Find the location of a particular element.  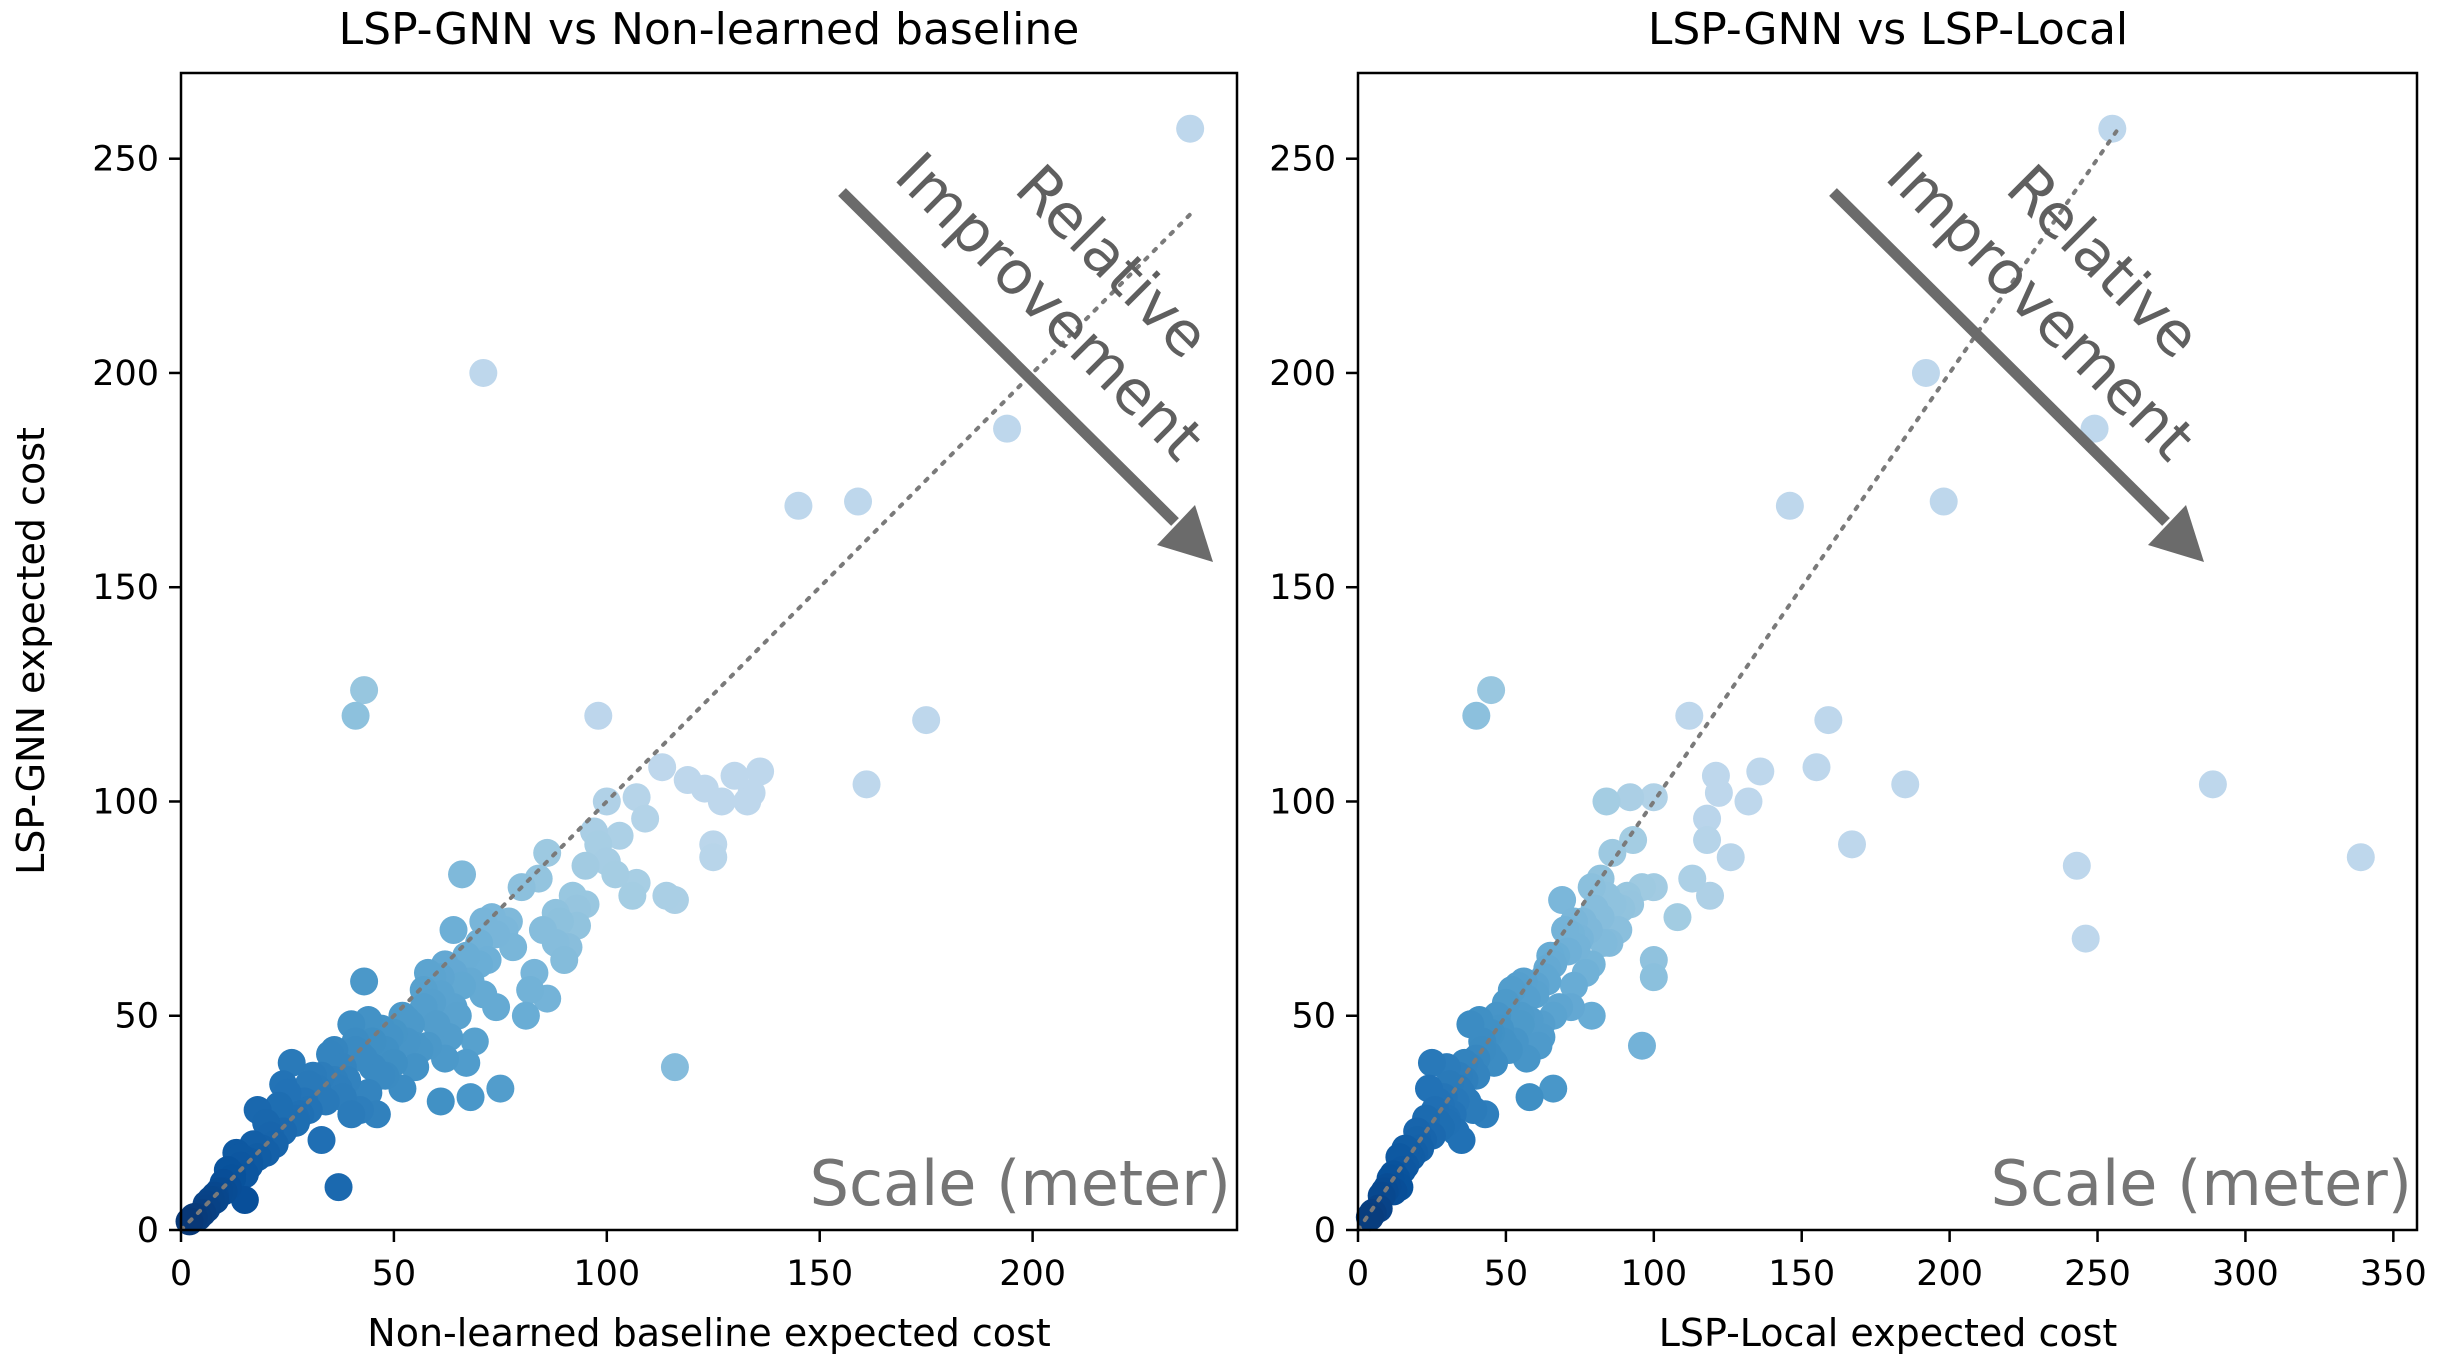

chart-right-improvement-arrow: Relative Improvement is located at coordinates (2021, 350).